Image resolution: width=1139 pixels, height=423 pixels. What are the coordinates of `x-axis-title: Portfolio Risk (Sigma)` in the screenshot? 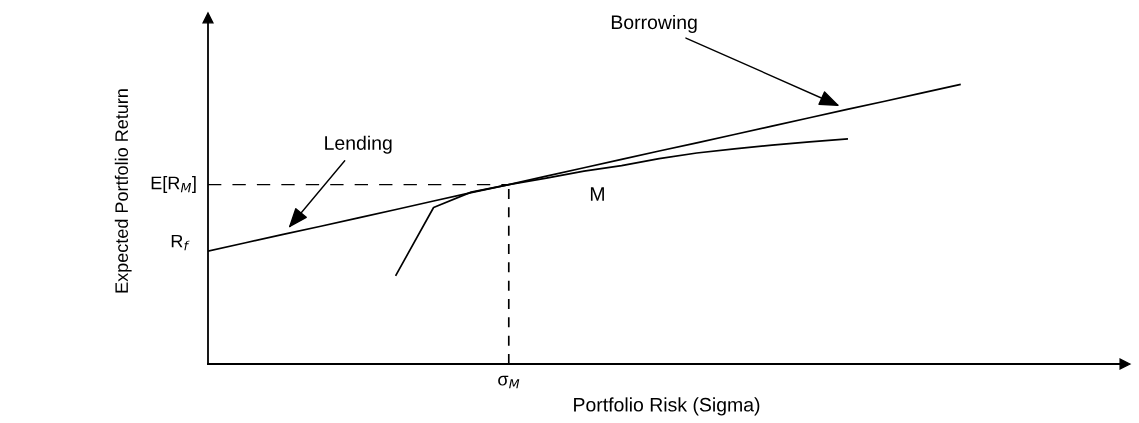 It's located at (667, 406).